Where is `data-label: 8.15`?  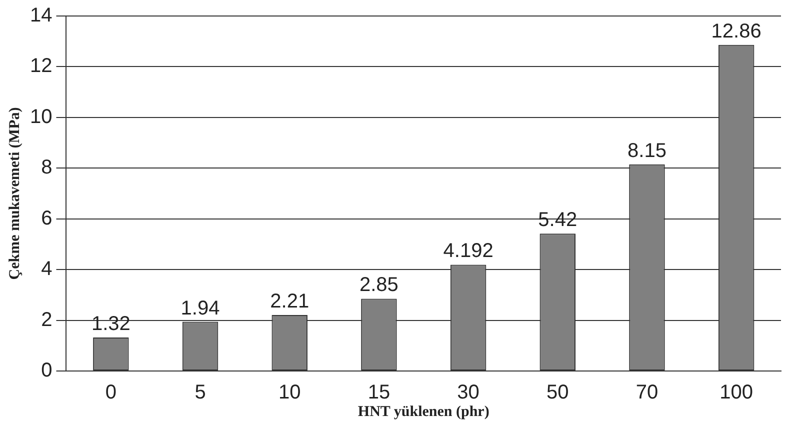
data-label: 8.15 is located at coordinates (647, 151).